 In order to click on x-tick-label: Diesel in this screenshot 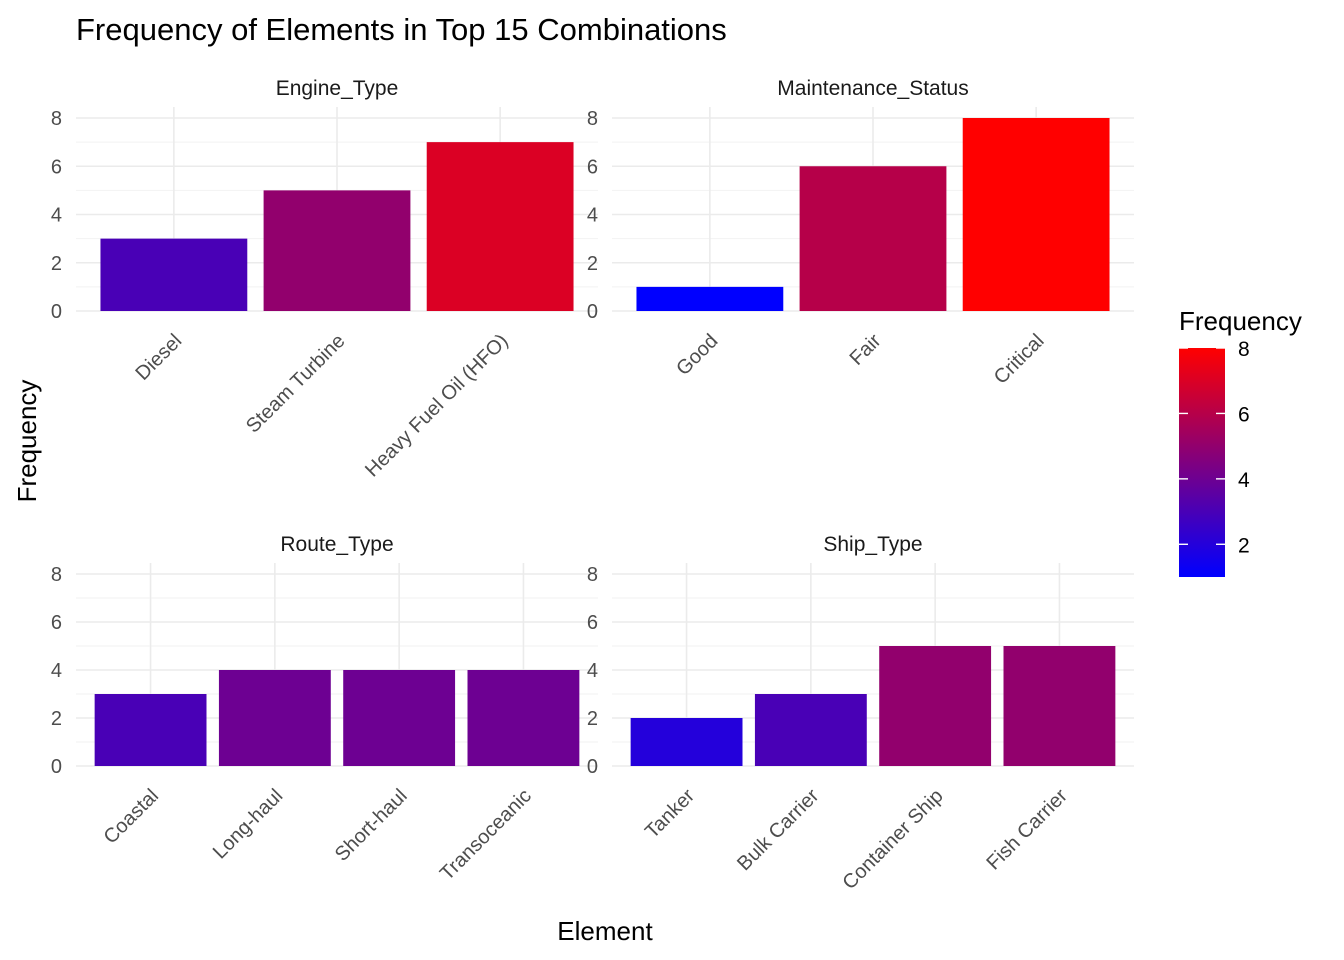, I will do `click(159, 357)`.